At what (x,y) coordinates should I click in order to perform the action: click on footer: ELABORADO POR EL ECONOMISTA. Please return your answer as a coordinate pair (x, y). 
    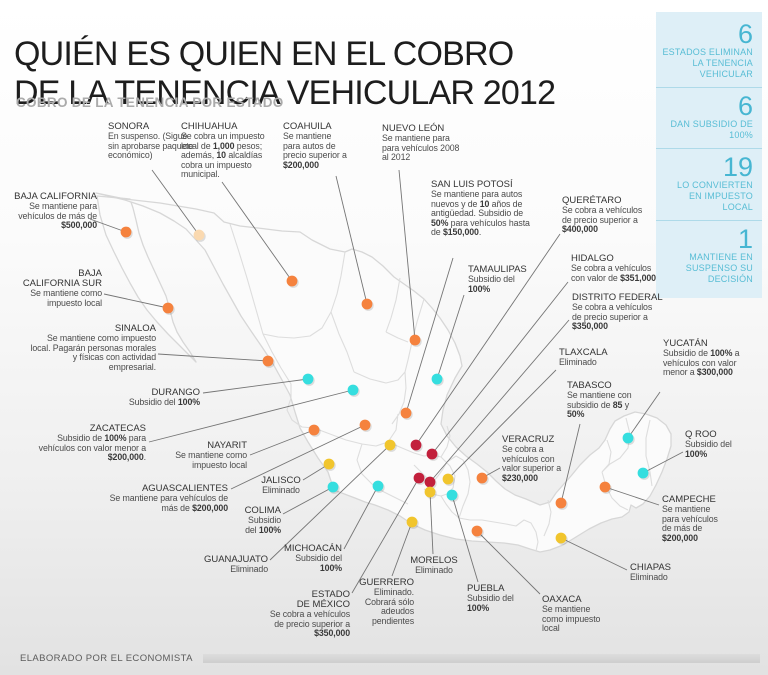
    Looking at the image, I should click on (390, 658).